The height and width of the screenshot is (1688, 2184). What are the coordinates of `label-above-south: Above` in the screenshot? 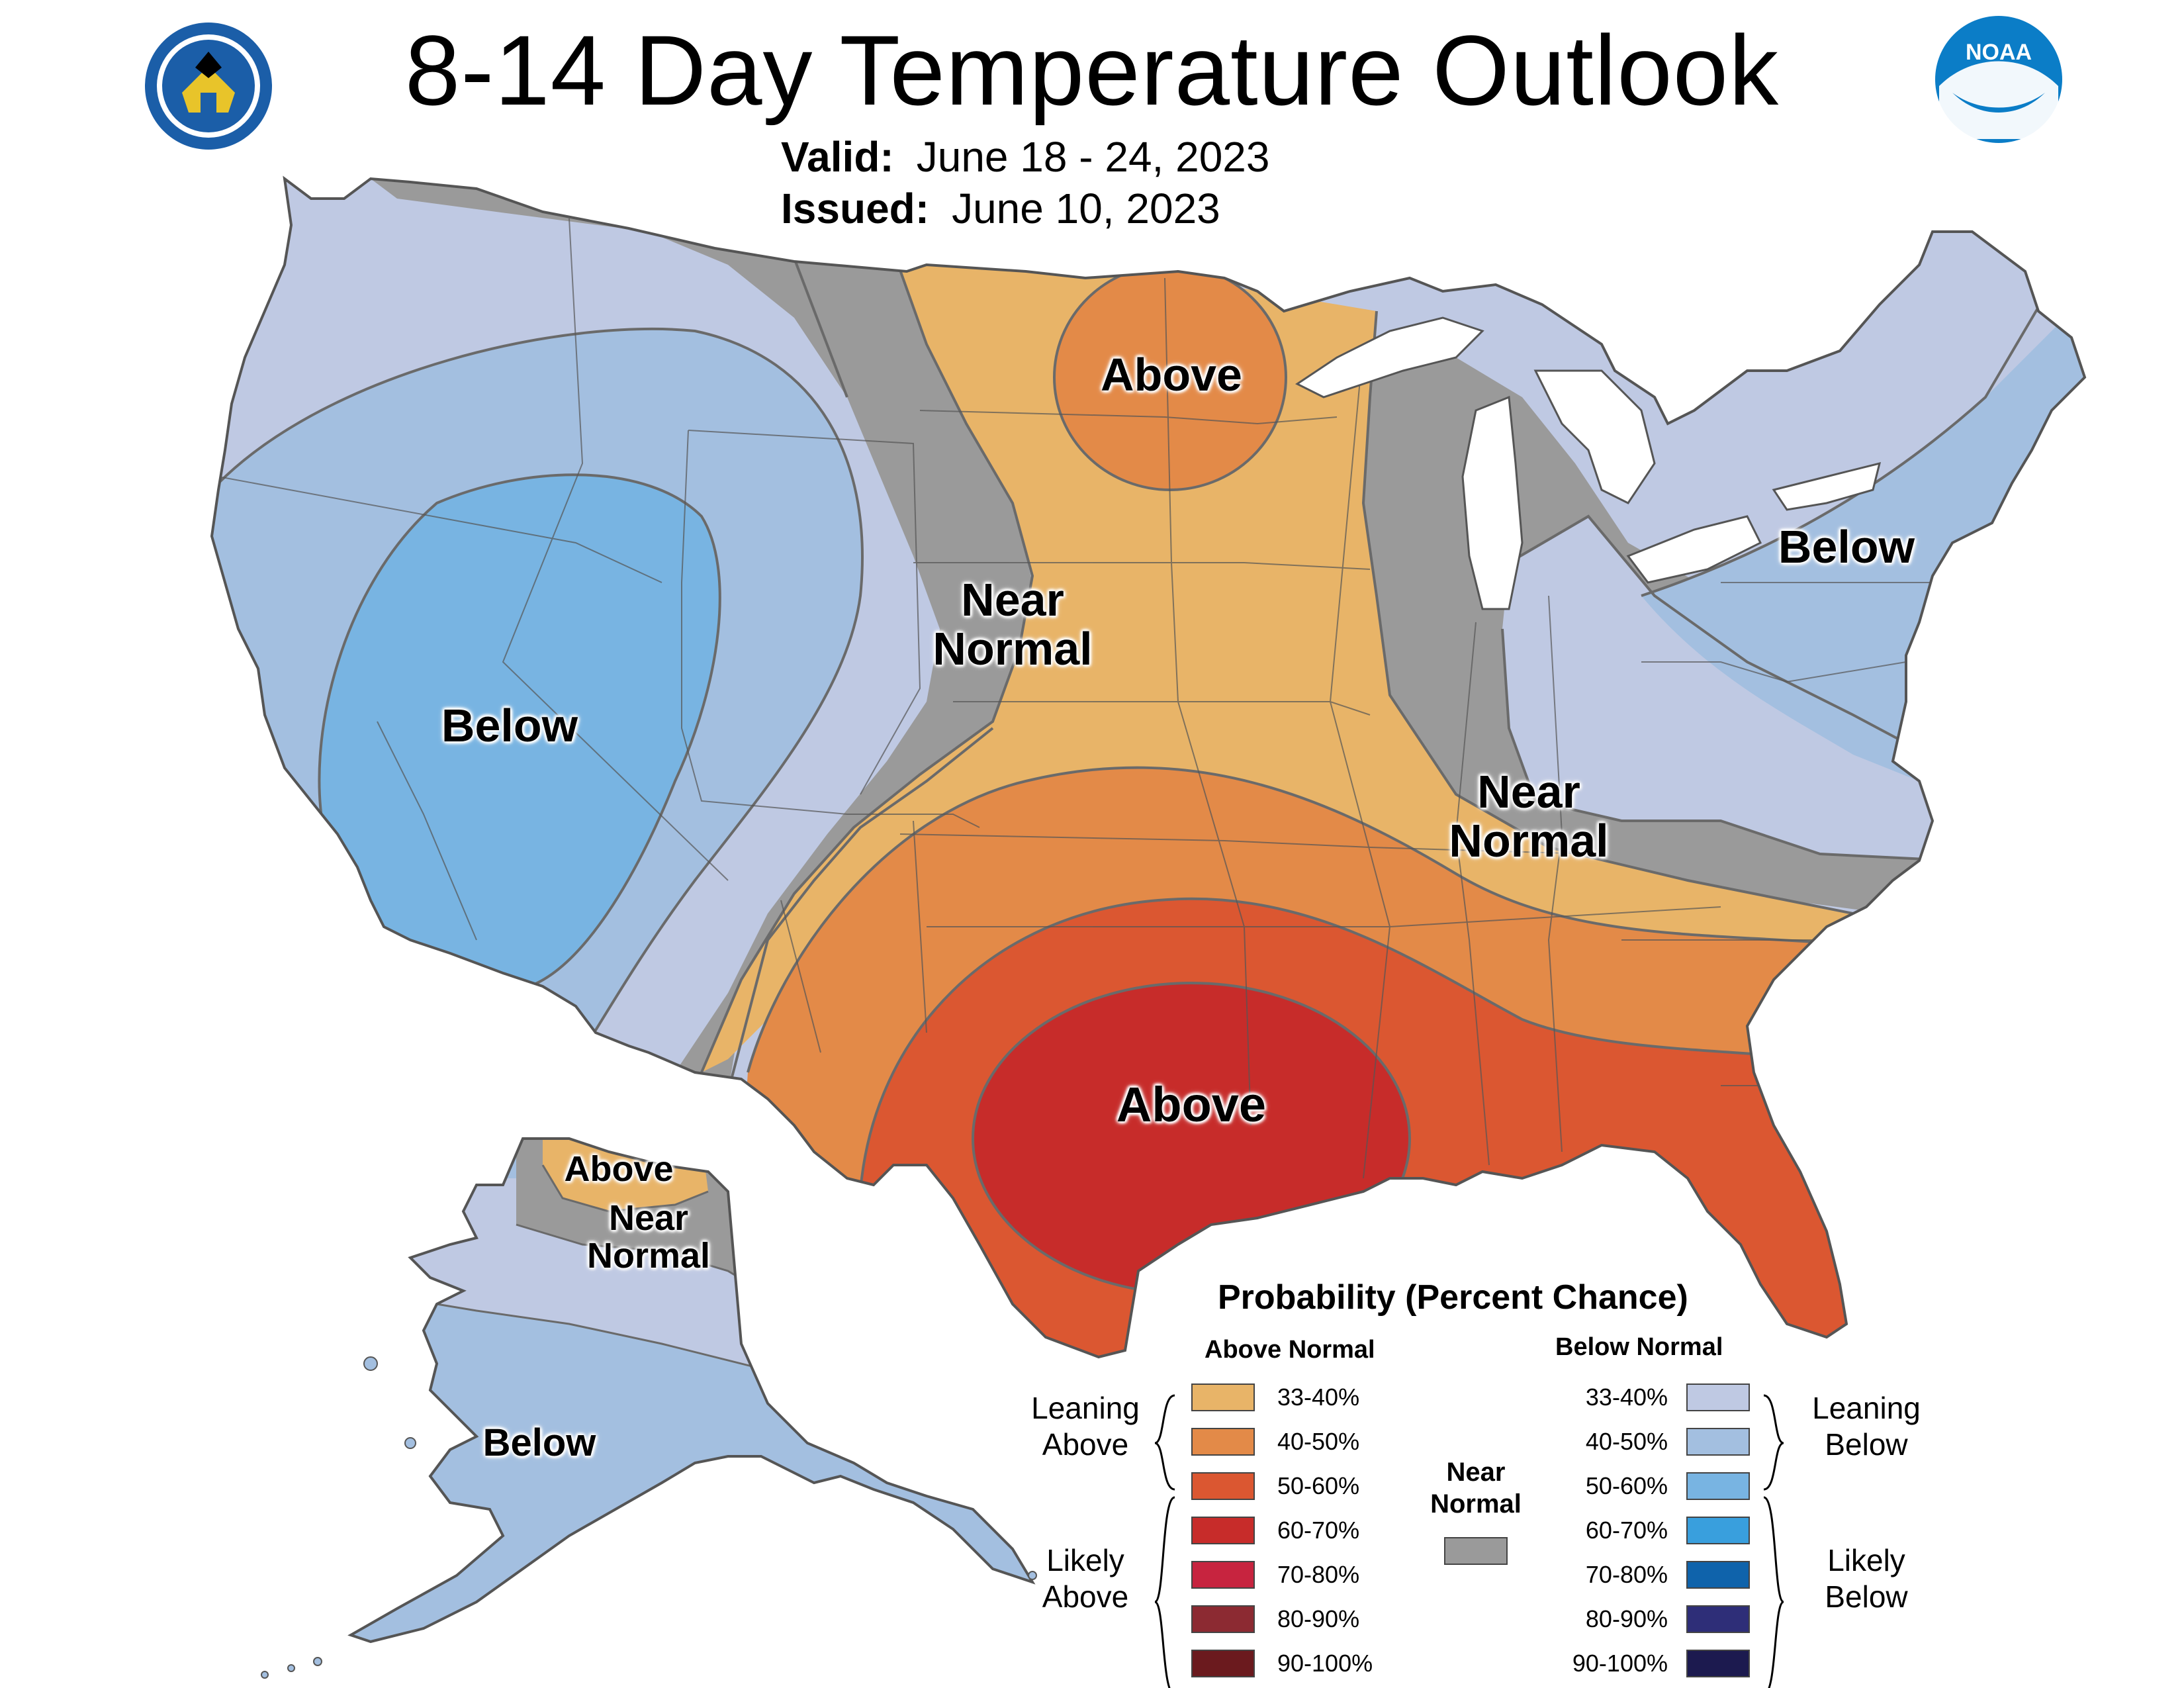 It's located at (1191, 1104).